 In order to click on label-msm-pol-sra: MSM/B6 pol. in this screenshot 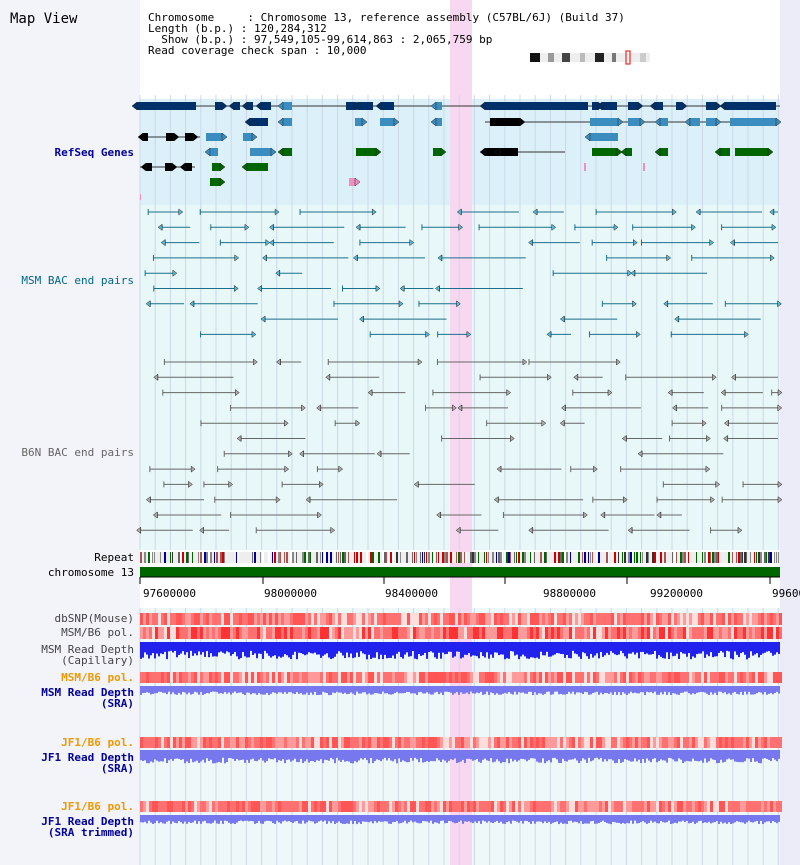, I will do `click(97, 677)`.